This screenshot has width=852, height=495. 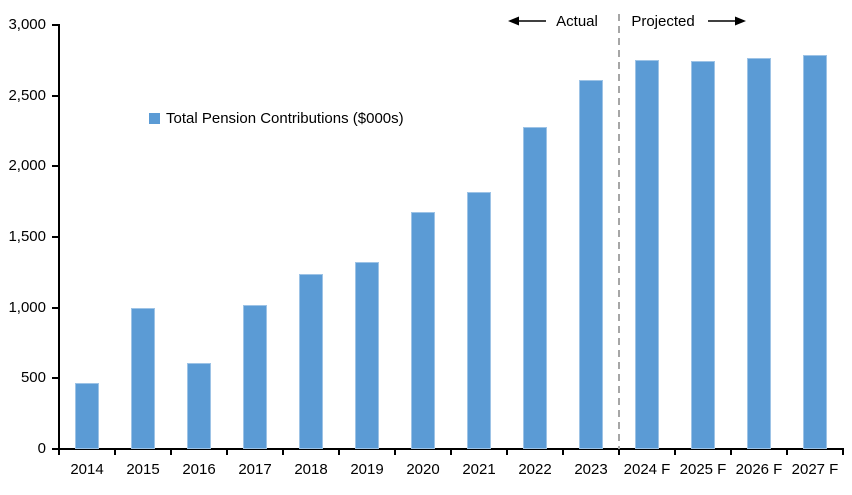 I want to click on actual-label: Actual, so click(x=577, y=21).